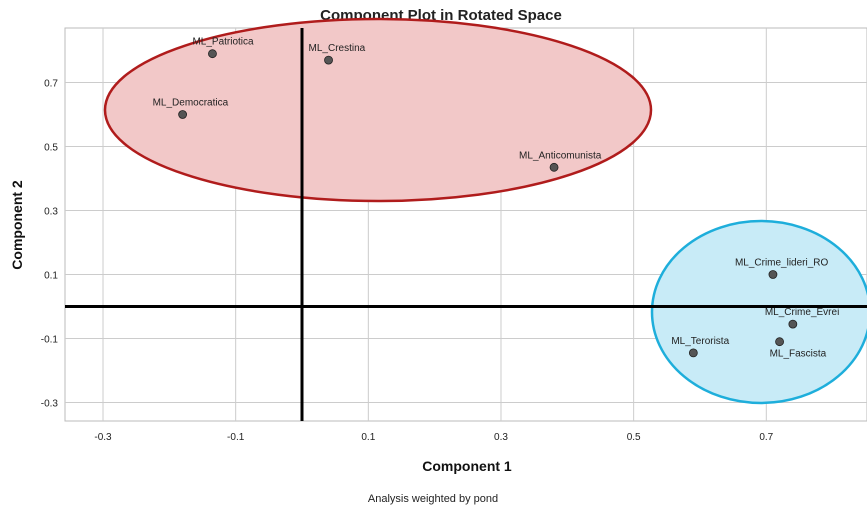 Image resolution: width=867 pixels, height=509 pixels. Describe the element at coordinates (758, 312) in the screenshot. I see `cluster-ellipse-lower` at that location.